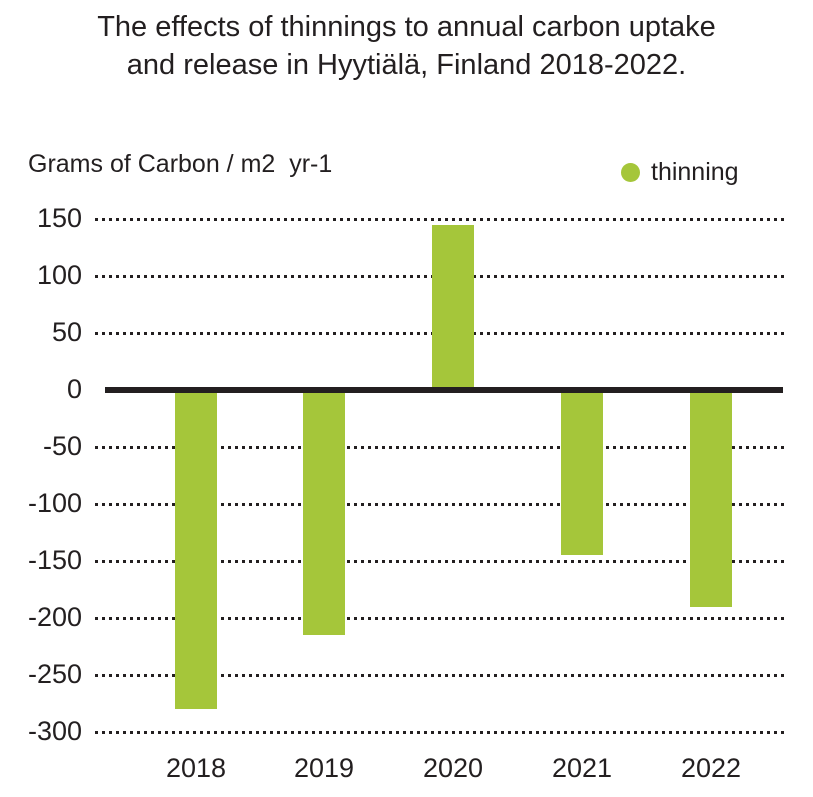  I want to click on bar-2019, so click(324, 513).